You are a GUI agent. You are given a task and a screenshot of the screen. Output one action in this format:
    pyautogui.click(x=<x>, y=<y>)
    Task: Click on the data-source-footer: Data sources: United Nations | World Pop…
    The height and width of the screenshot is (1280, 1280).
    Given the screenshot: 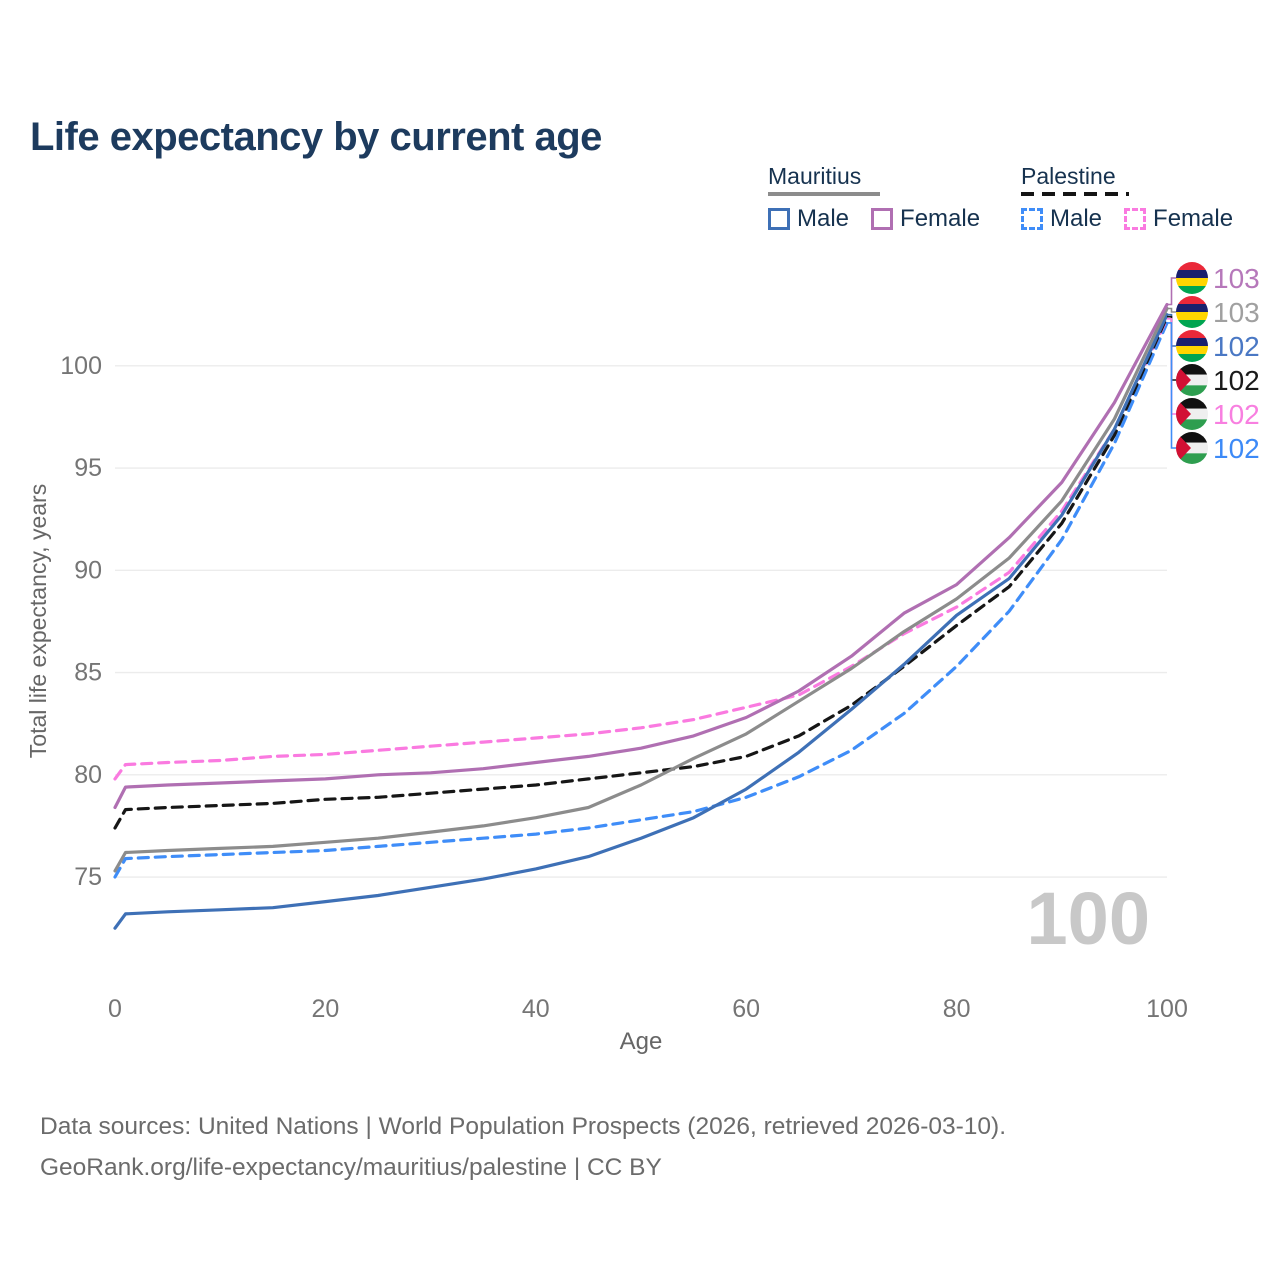 What is the action you would take?
    pyautogui.click(x=523, y=1147)
    